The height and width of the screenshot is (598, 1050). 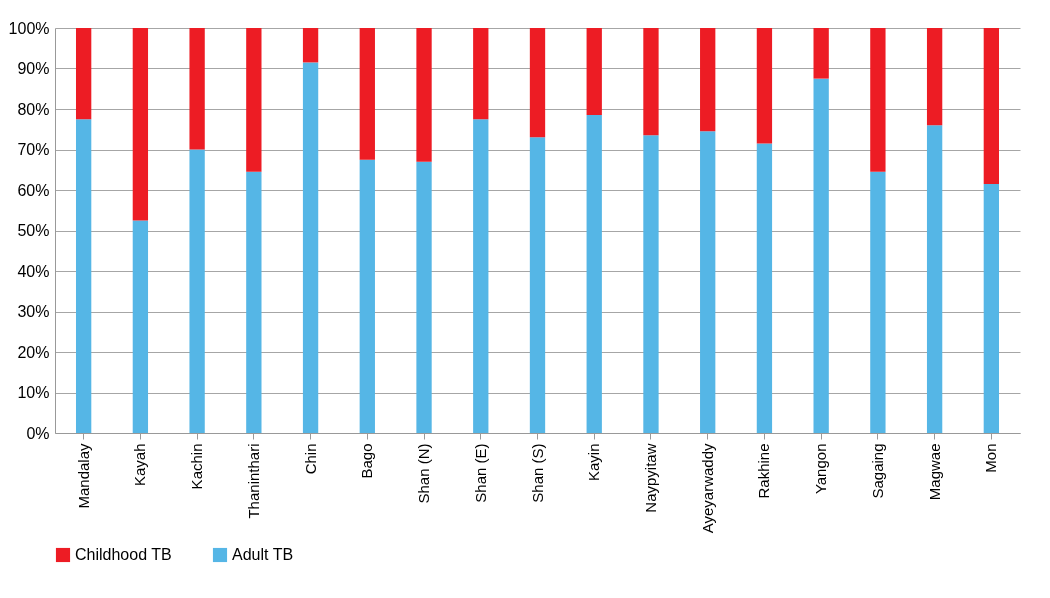 I want to click on y-tick-label: 70%, so click(x=33, y=149).